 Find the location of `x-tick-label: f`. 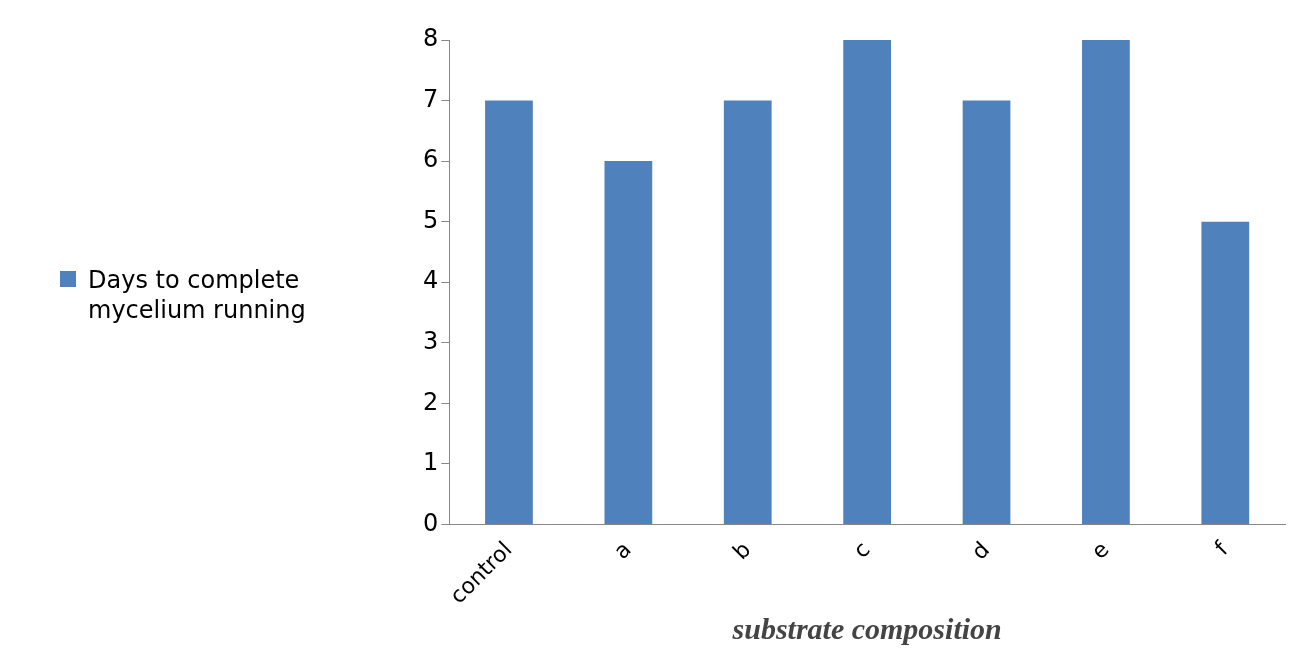

x-tick-label: f is located at coordinates (1221, 547).